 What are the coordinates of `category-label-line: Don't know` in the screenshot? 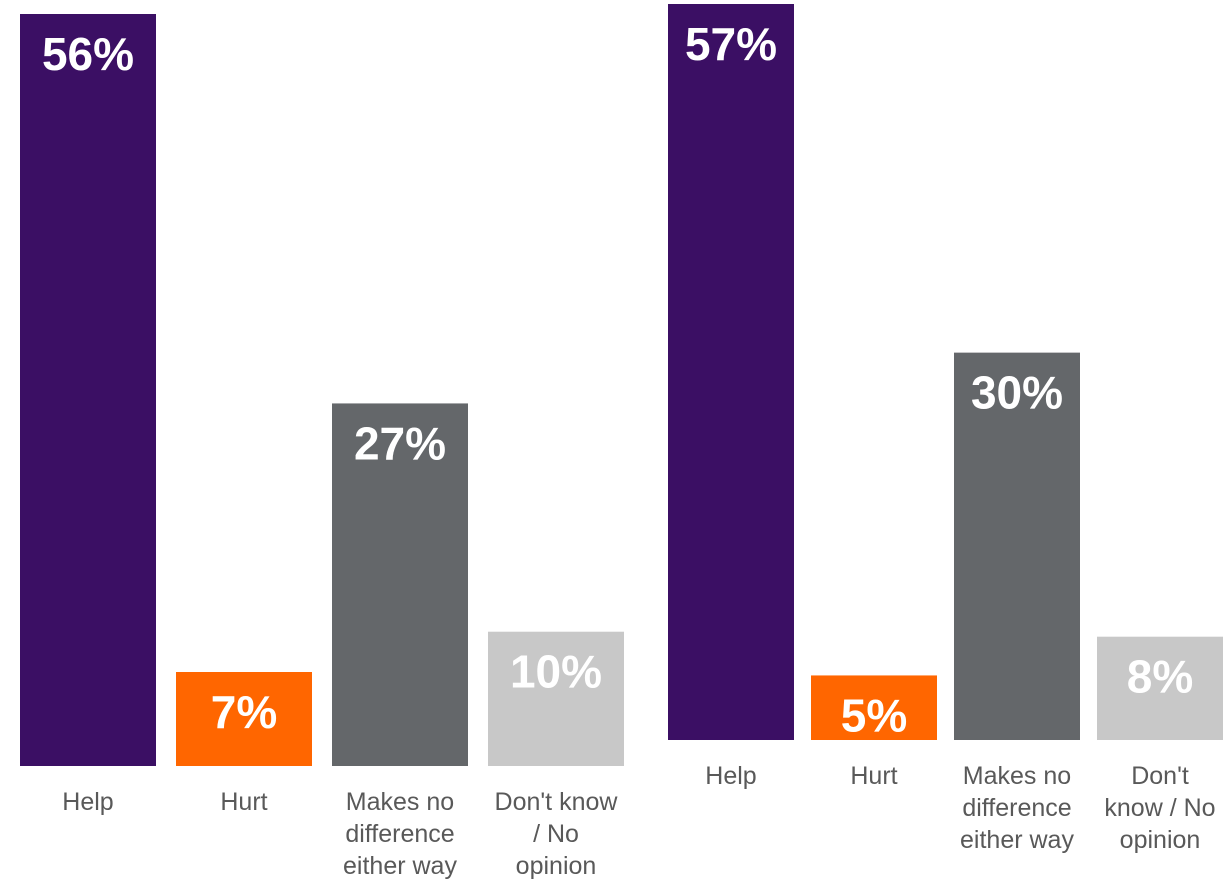 It's located at (557, 802).